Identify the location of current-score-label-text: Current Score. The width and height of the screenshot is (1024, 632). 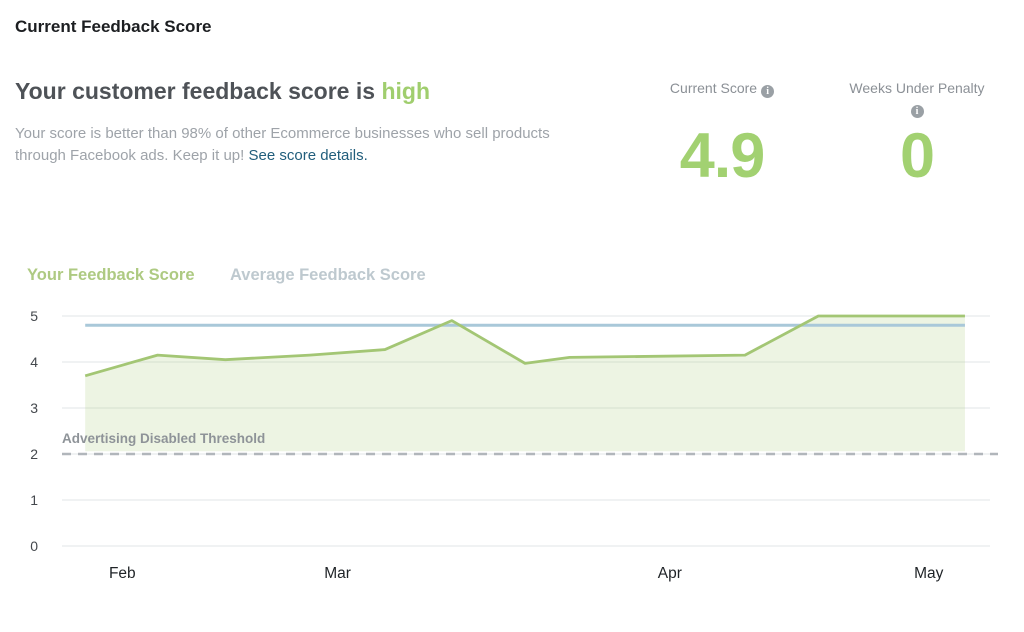
(713, 88).